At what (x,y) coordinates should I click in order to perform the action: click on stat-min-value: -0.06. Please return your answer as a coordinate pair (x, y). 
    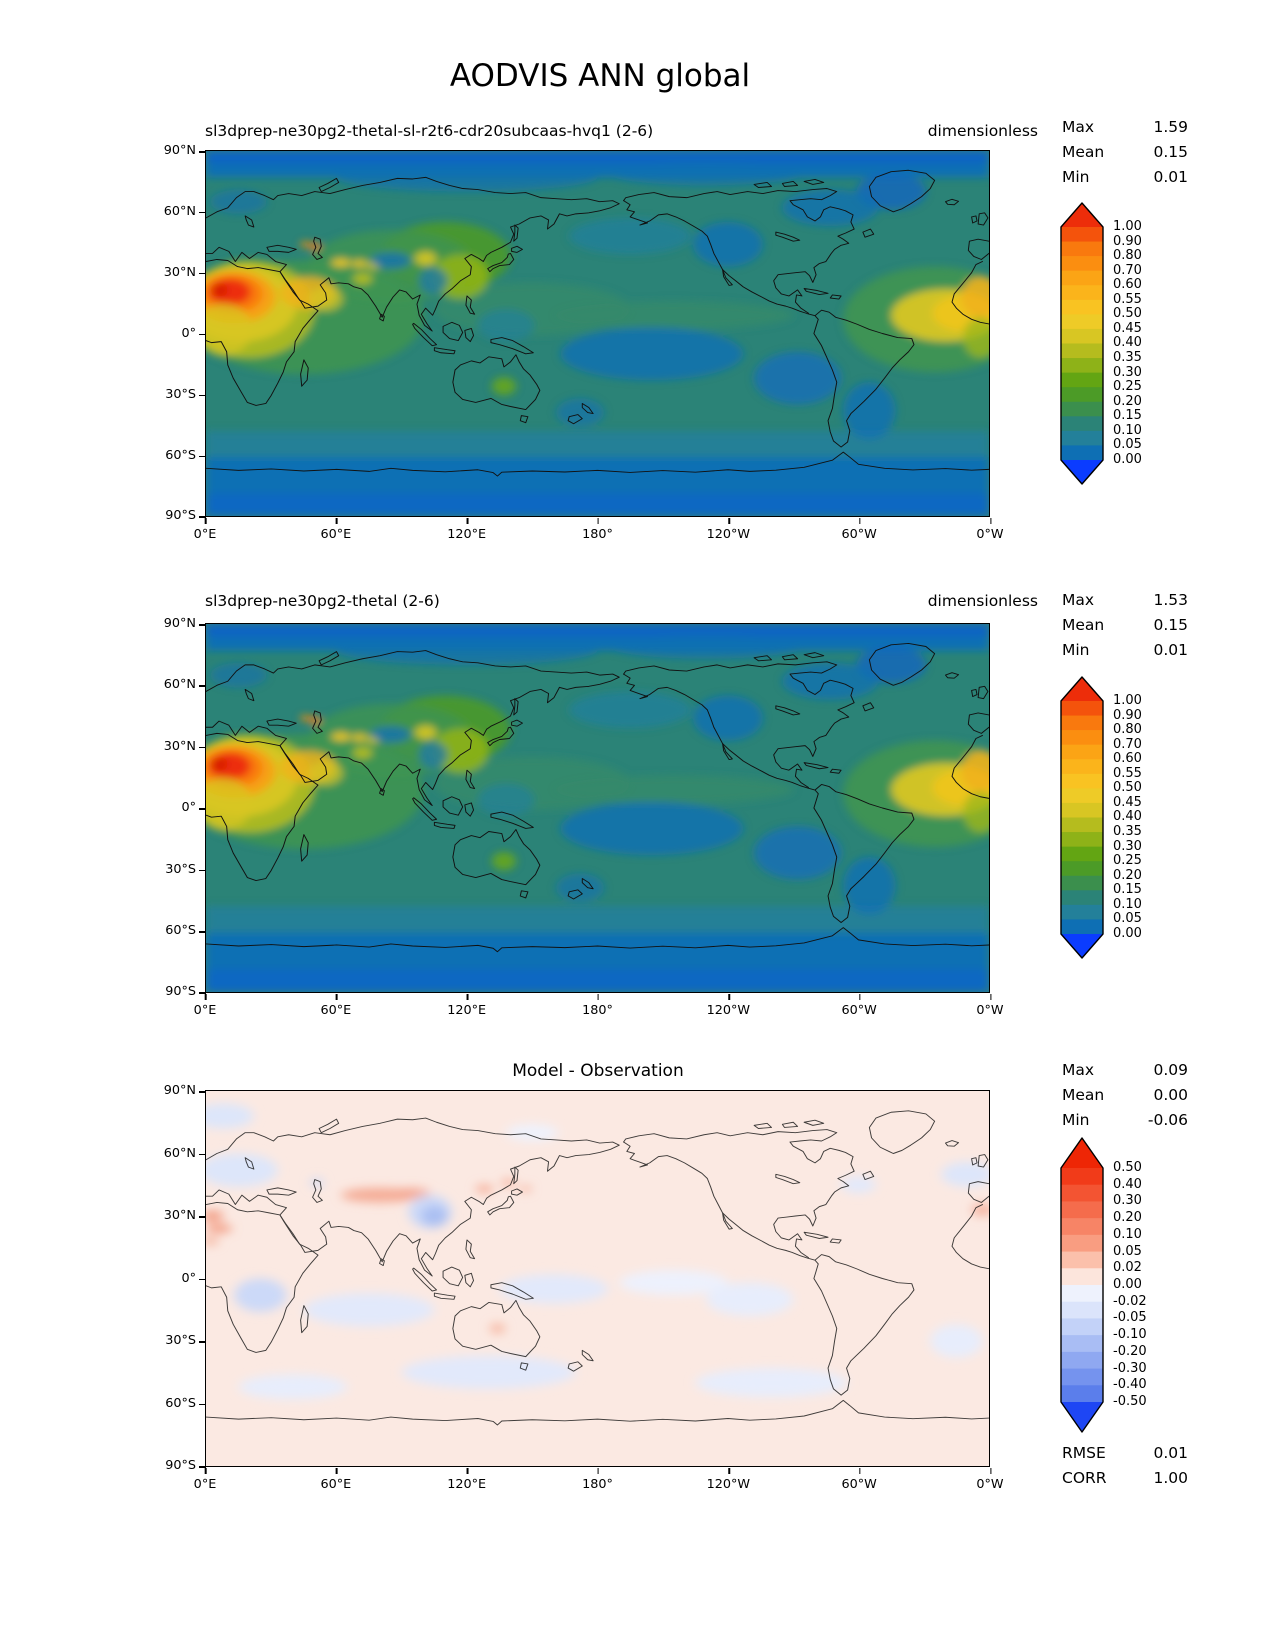
    Looking at the image, I should click on (1167, 1120).